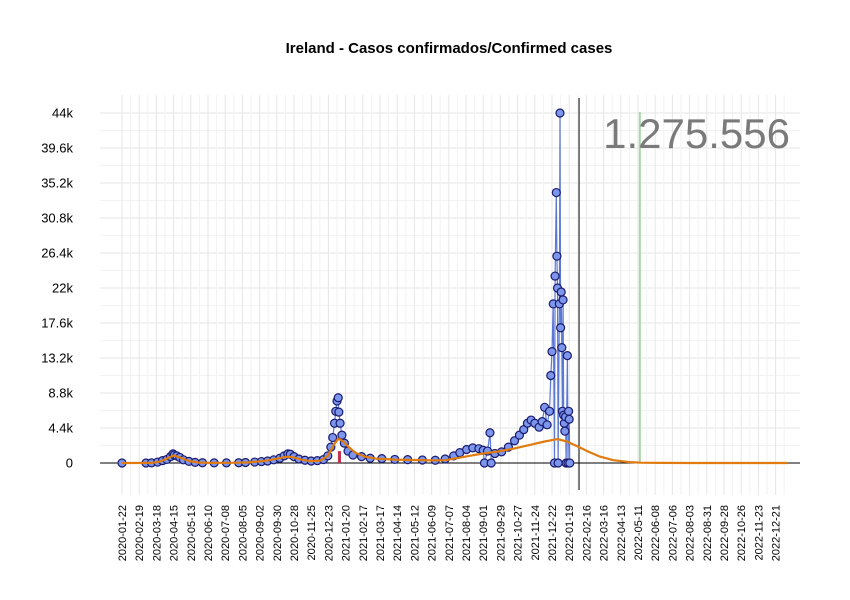 The width and height of the screenshot is (850, 600). Describe the element at coordinates (57, 358) in the screenshot. I see `y-tick-label: 13.2k` at that location.